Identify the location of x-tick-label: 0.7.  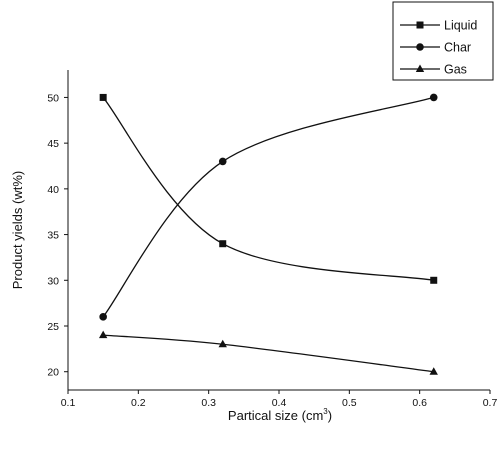
(490, 403).